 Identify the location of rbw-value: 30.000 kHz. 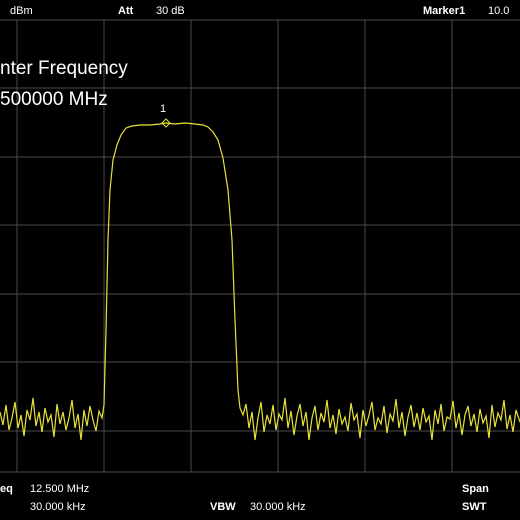
(58, 507).